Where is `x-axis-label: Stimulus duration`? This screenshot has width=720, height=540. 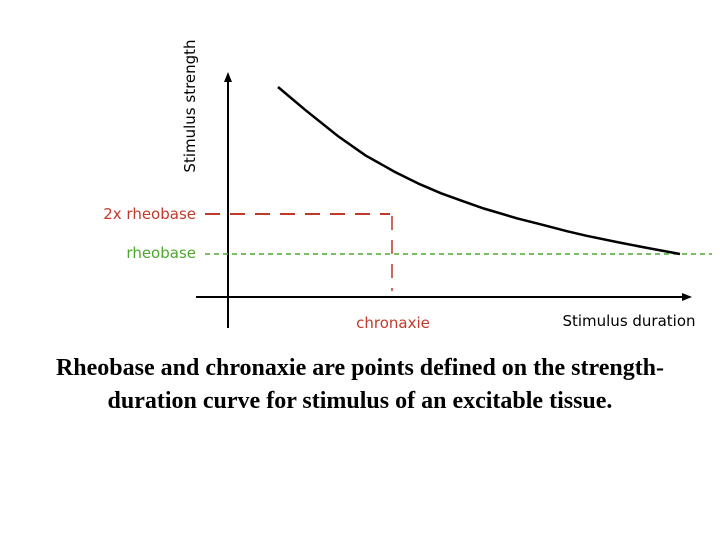
x-axis-label: Stimulus duration is located at coordinates (628, 321).